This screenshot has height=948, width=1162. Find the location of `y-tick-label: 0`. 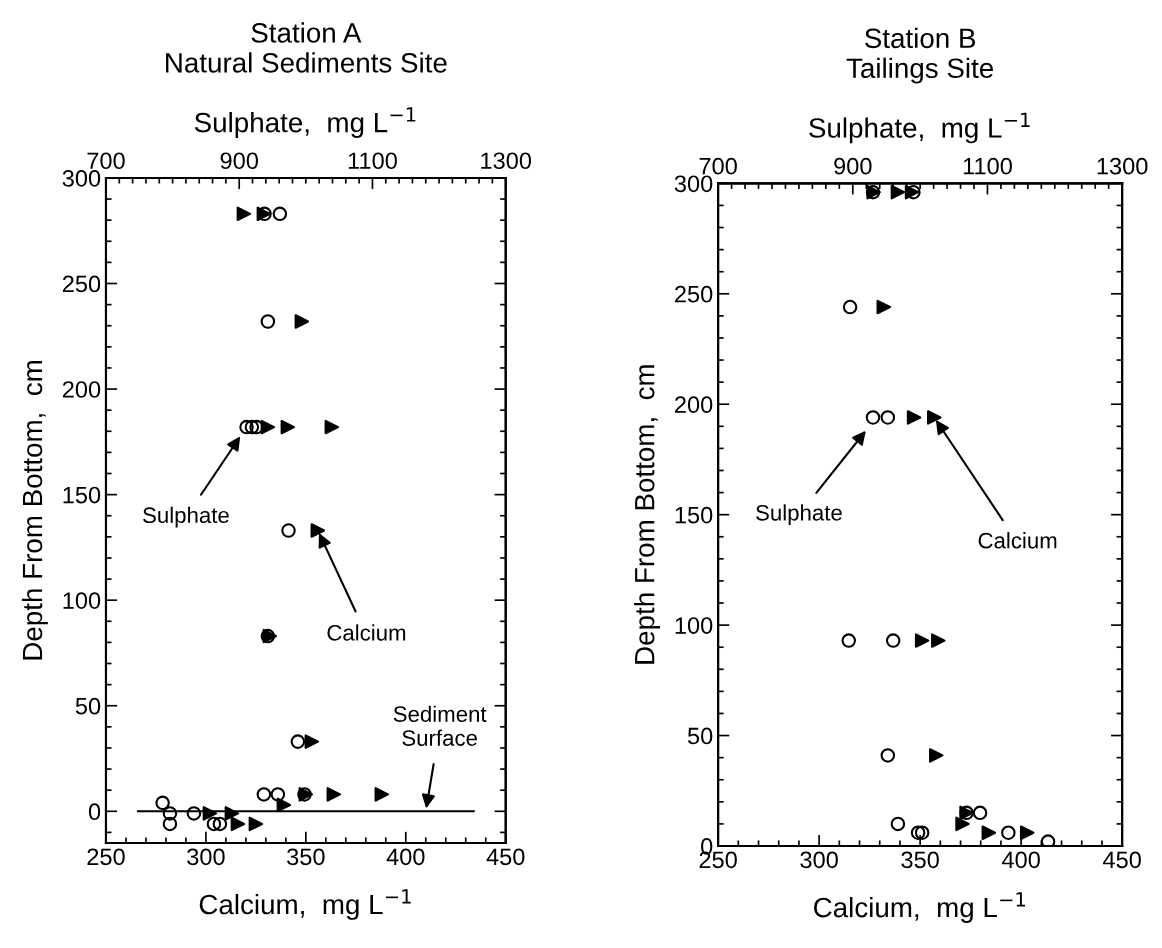

y-tick-label: 0 is located at coordinates (94, 812).